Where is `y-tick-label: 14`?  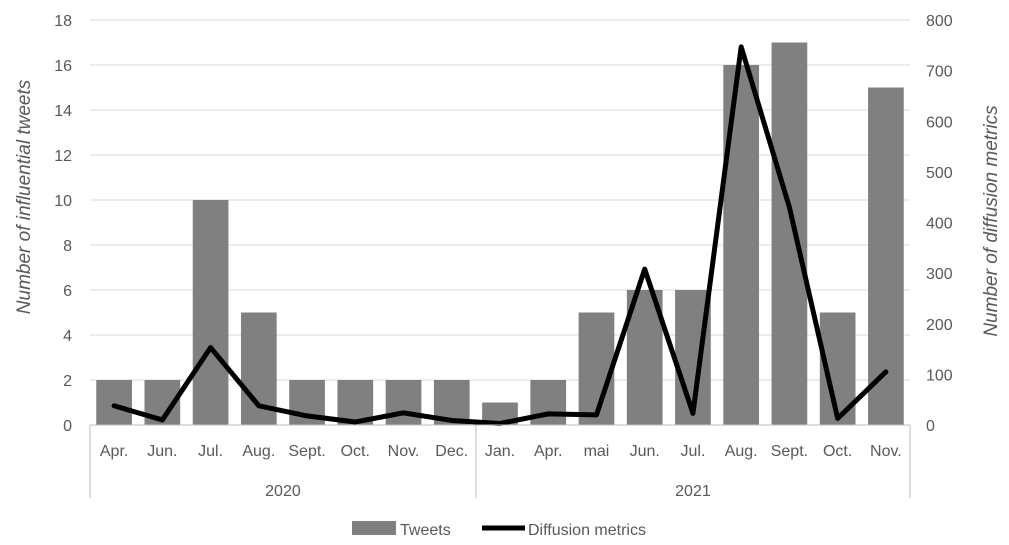 y-tick-label: 14 is located at coordinates (63, 111).